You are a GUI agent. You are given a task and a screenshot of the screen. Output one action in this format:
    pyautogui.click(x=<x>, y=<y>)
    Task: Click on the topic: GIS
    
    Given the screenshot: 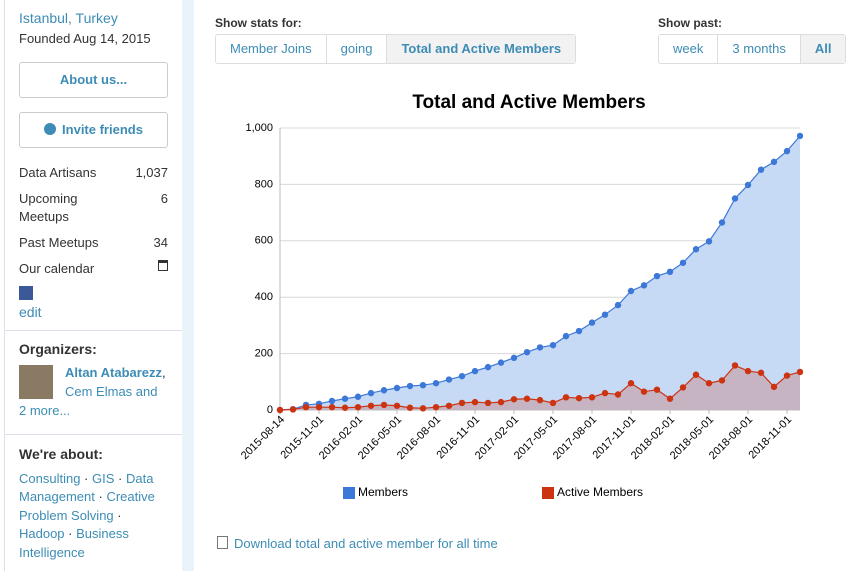 What is the action you would take?
    pyautogui.click(x=97, y=478)
    